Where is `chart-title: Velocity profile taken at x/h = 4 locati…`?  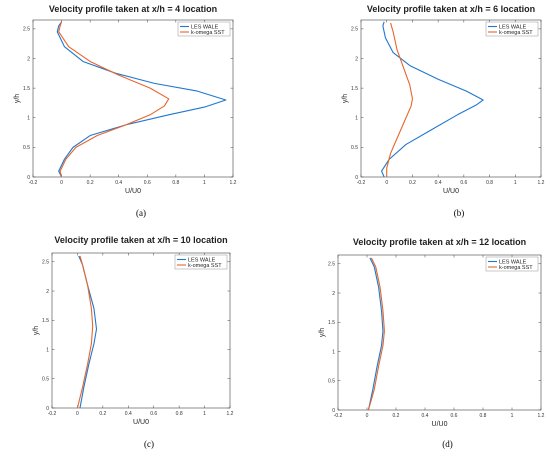
chart-title: Velocity profile taken at x/h = 4 locati… is located at coordinates (133, 9).